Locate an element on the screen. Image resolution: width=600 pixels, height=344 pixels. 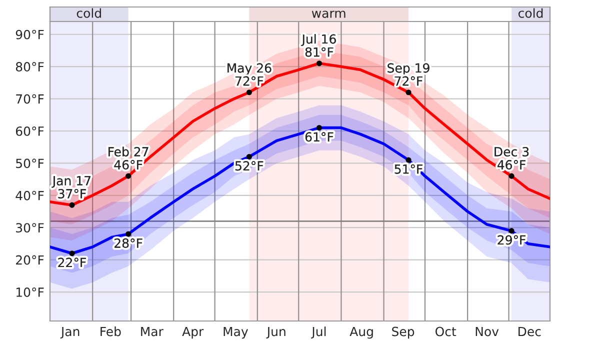
x-tick-label: Jul is located at coordinates (318, 332).